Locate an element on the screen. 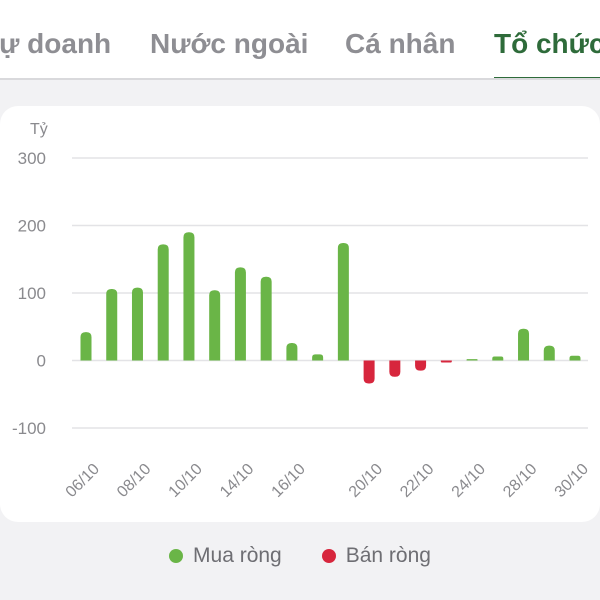  x-tick-label: 22/10 is located at coordinates (417, 481).